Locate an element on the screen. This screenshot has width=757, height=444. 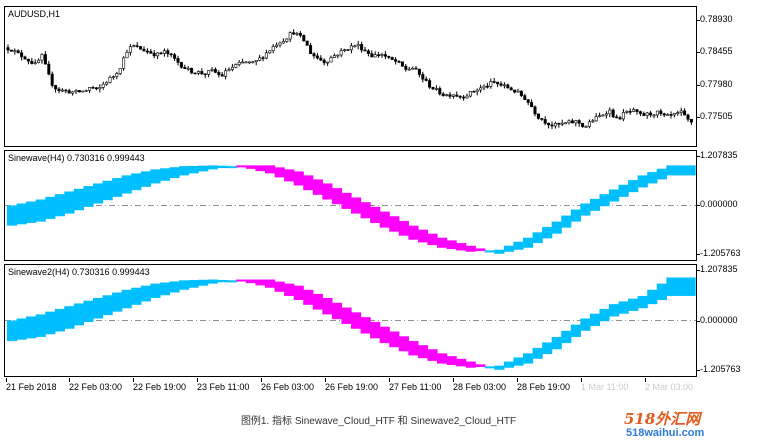
watermark-url: 518waihui.com is located at coordinates (665, 433).